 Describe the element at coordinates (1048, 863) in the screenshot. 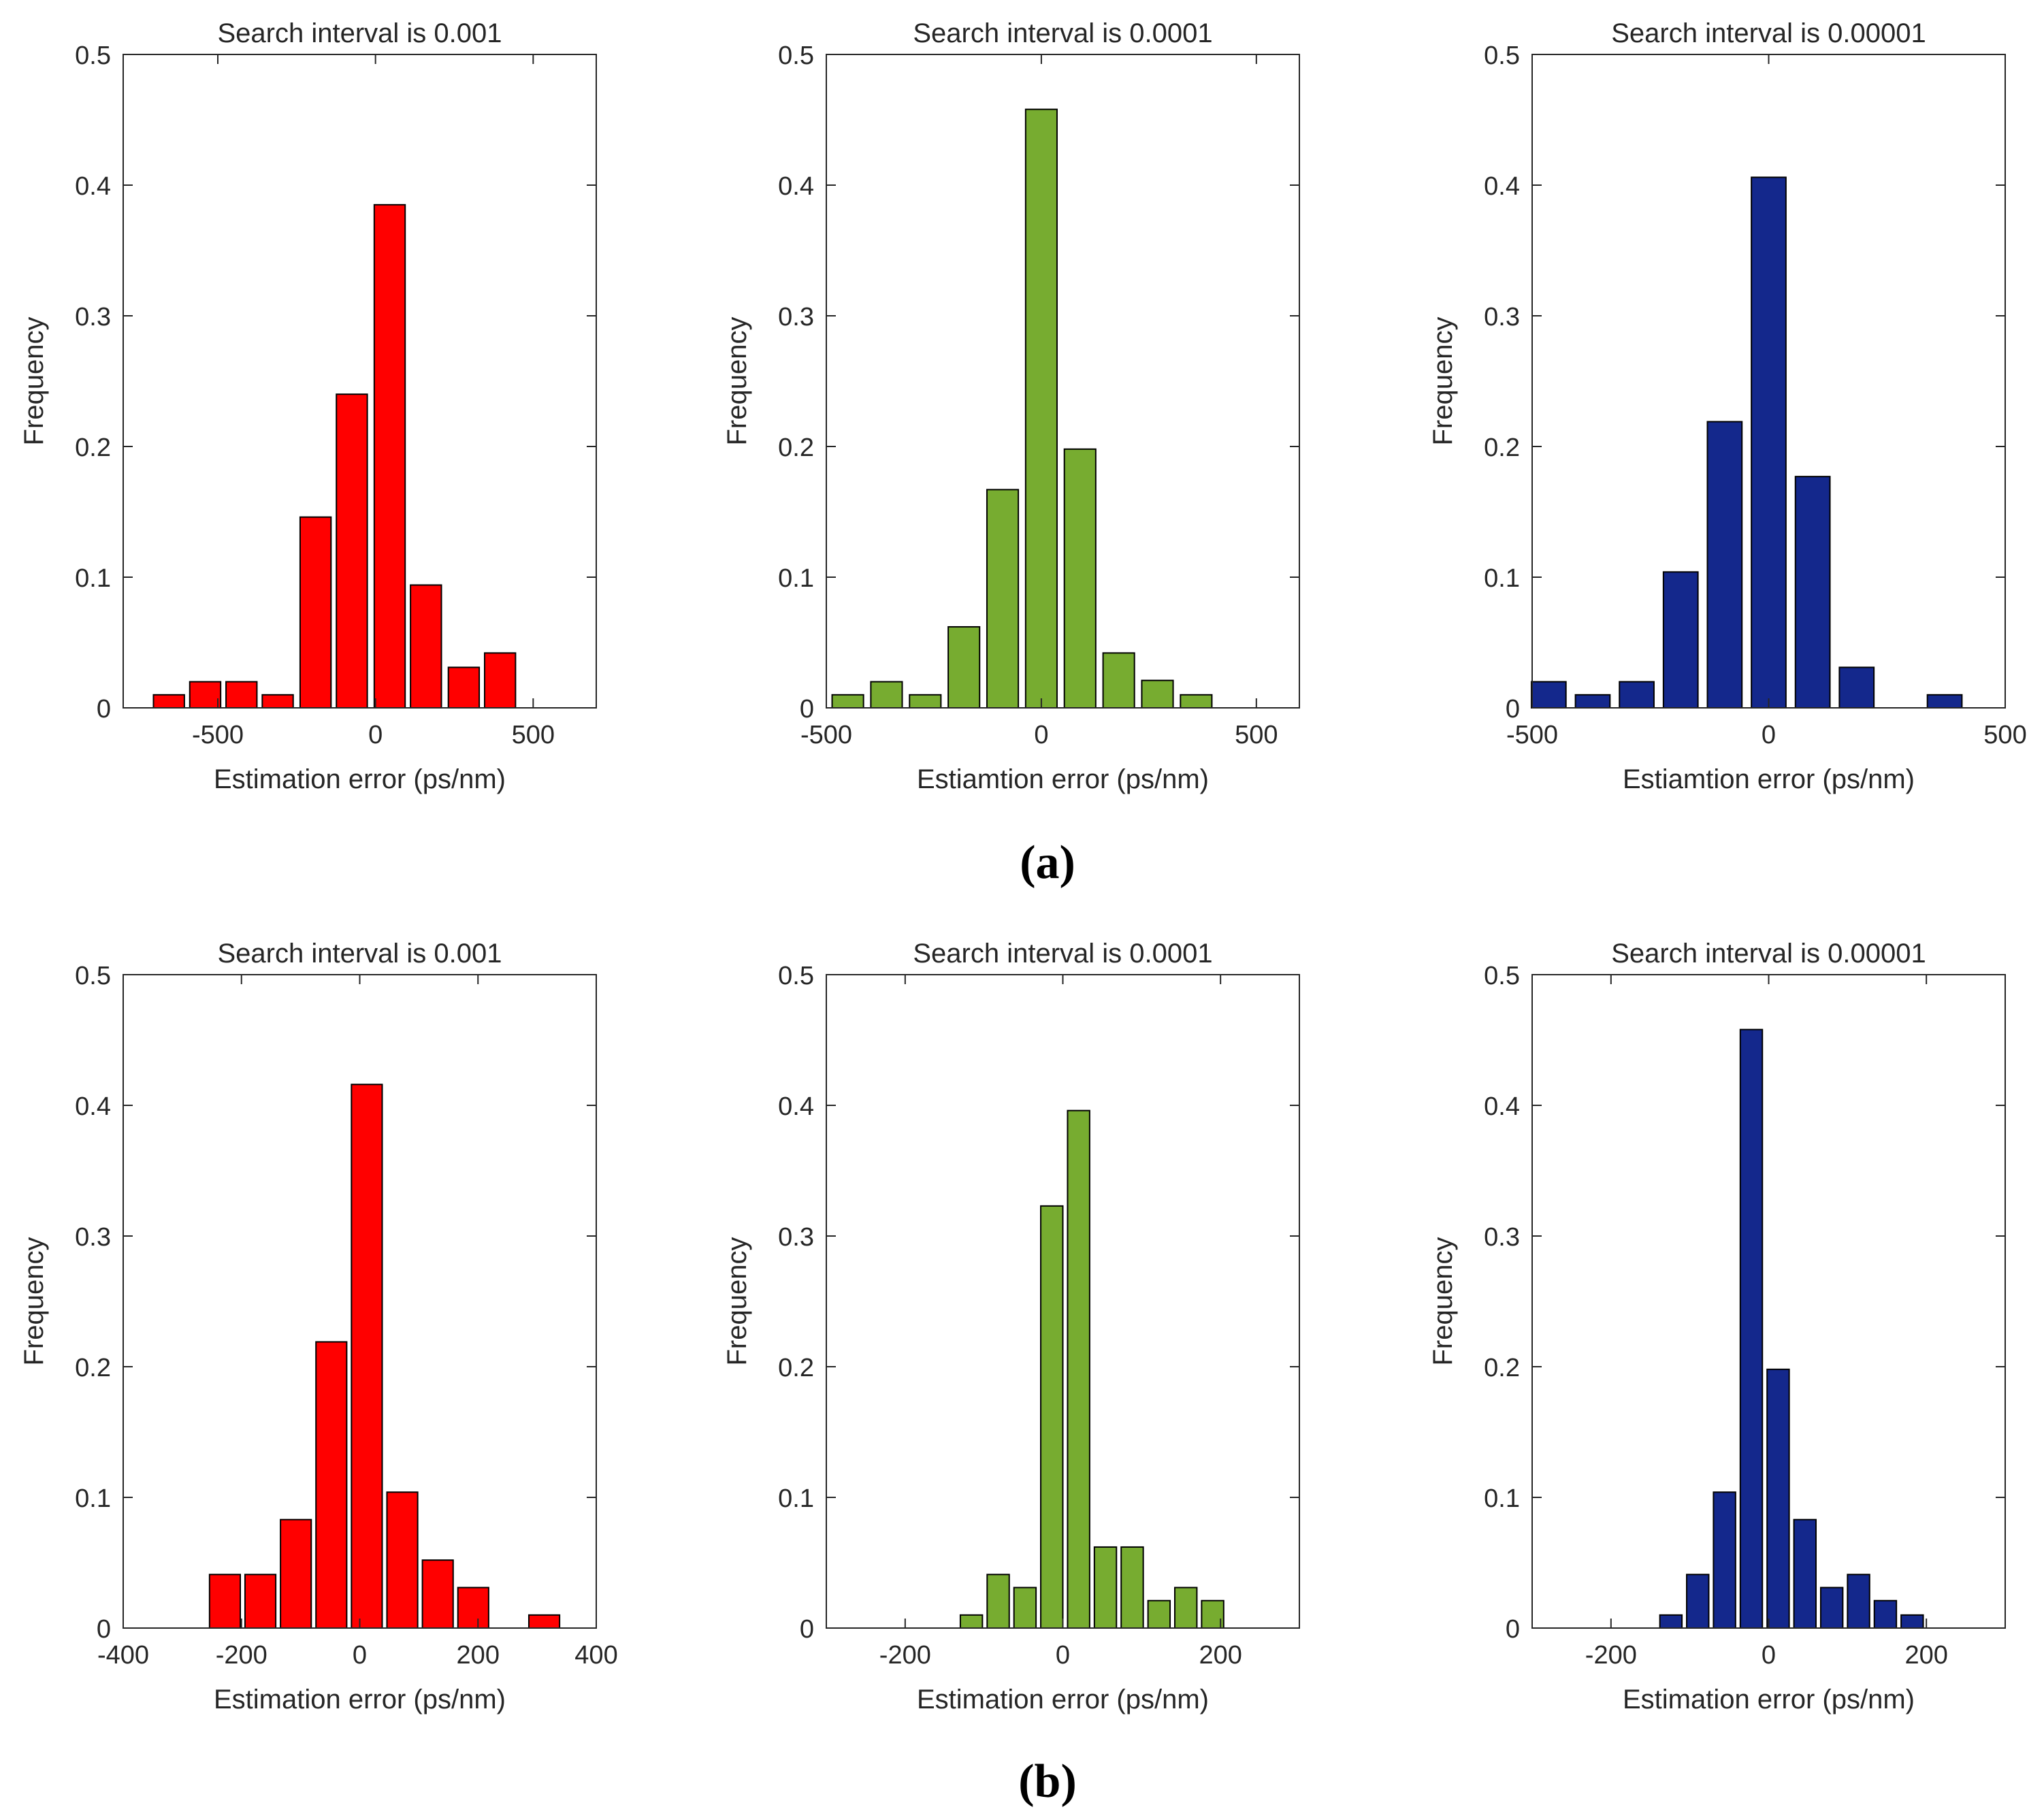

I see `panel-label-a: (a)` at that location.